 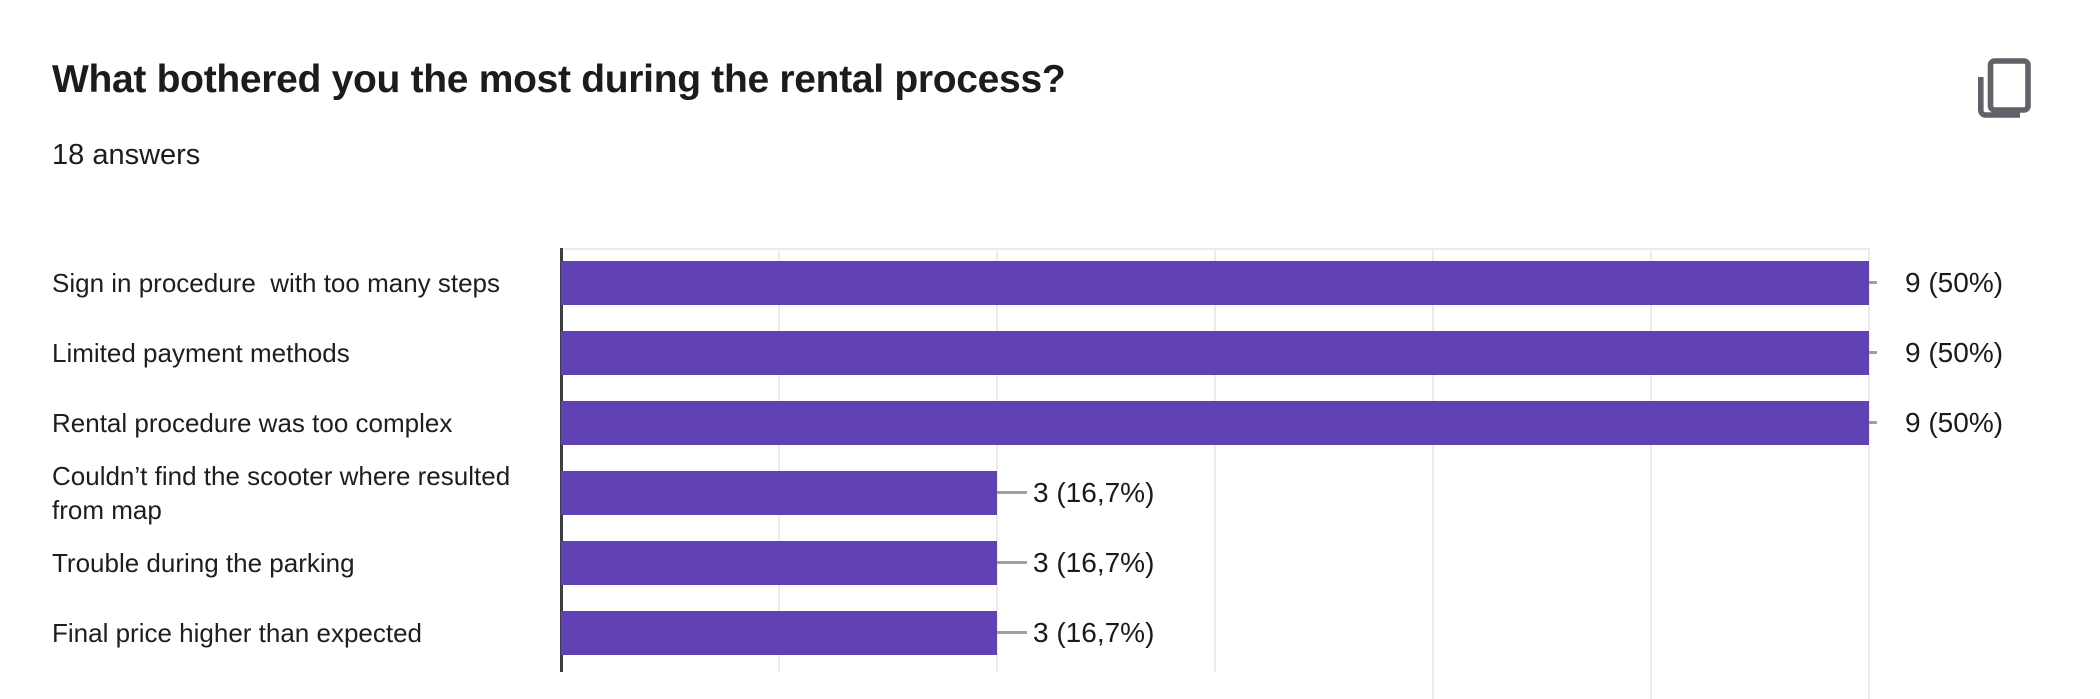 I want to click on chart-row: Limited payment methods 9 (50%), so click(x=1050, y=353).